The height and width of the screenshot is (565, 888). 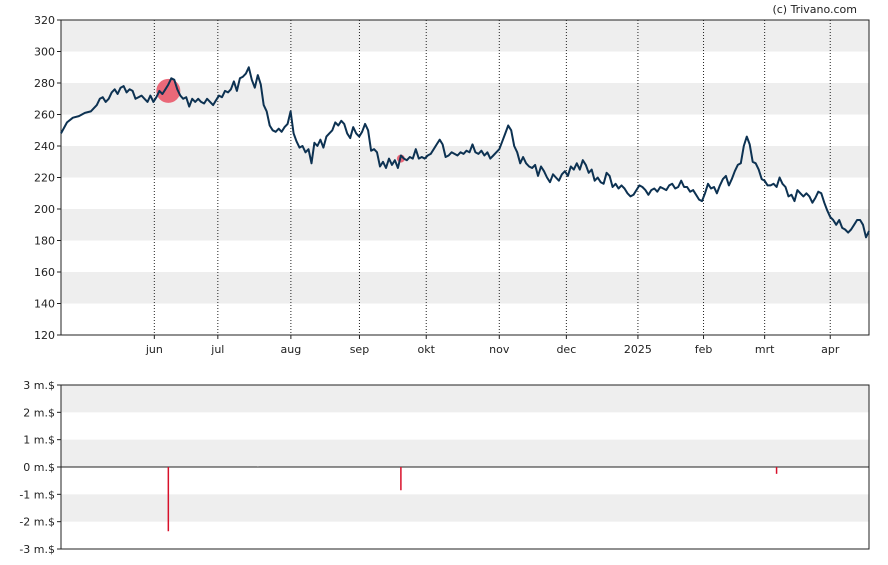 I want to click on x-tick-label: 2025, so click(x=638, y=349).